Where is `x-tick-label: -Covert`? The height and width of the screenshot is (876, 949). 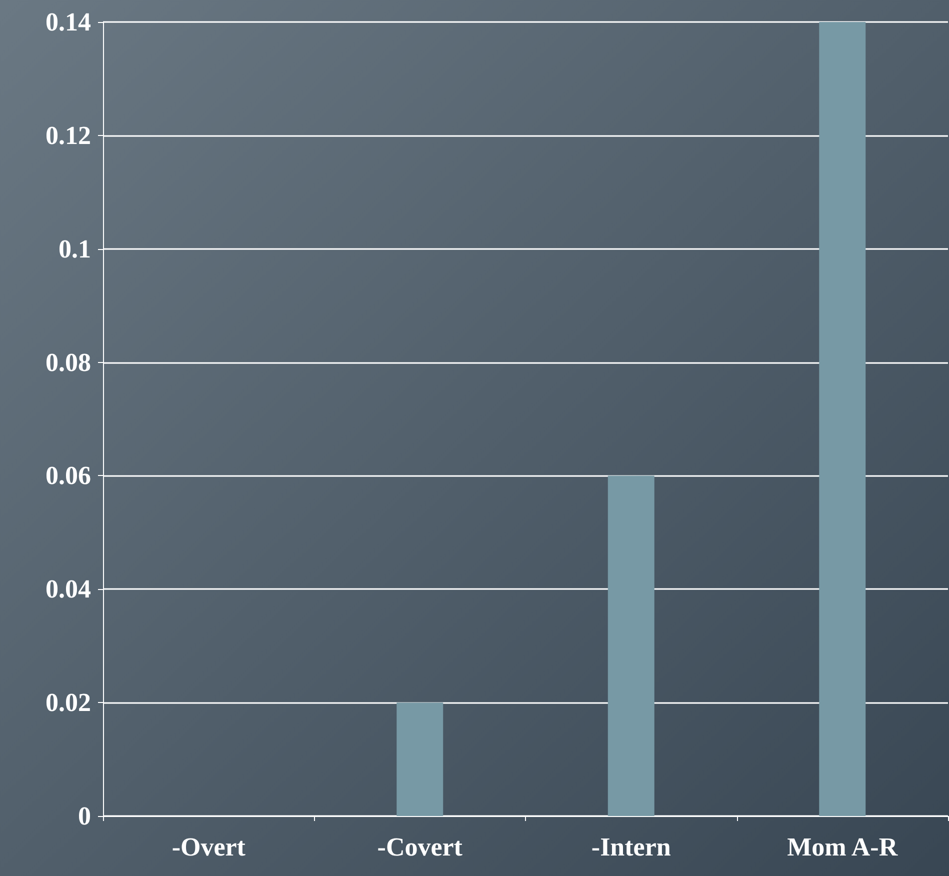 x-tick-label: -Covert is located at coordinates (420, 847).